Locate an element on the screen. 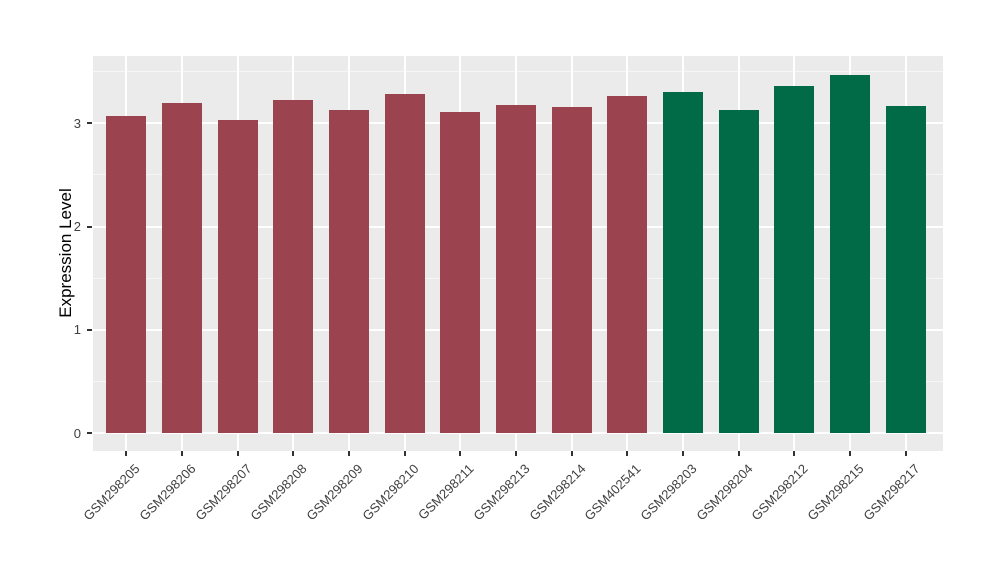  y-tick-label: 0 is located at coordinates (77, 433).